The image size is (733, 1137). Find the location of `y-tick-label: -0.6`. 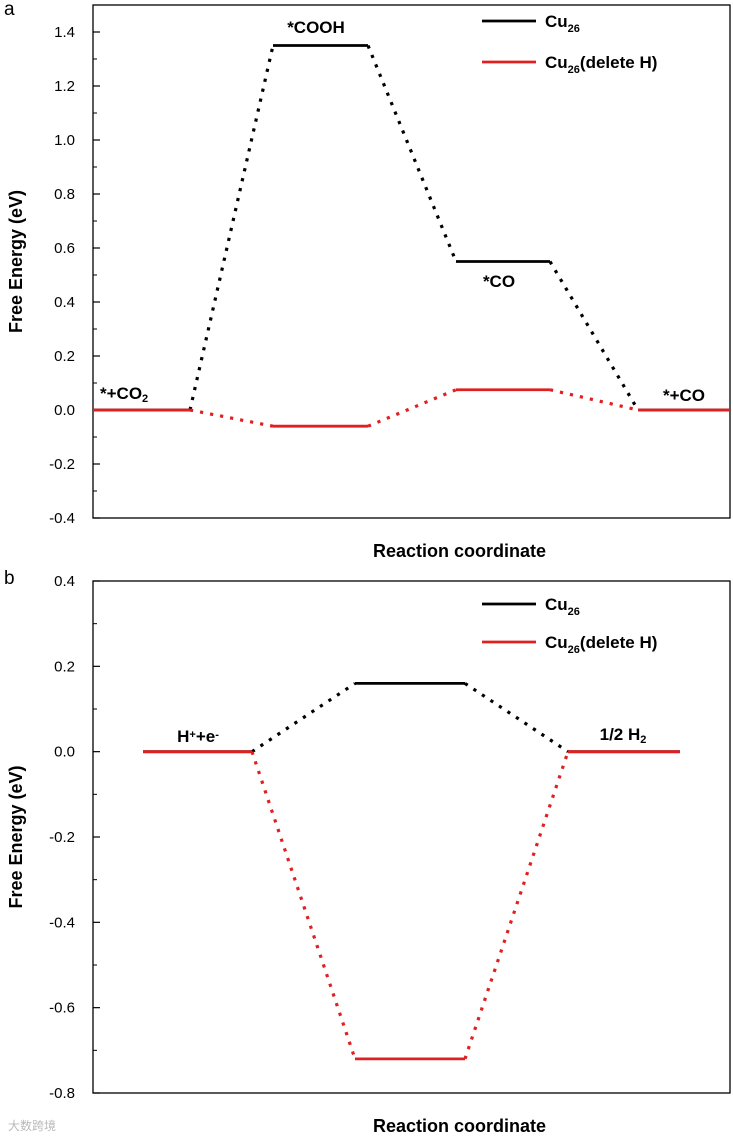

y-tick-label: -0.6 is located at coordinates (62, 1008).